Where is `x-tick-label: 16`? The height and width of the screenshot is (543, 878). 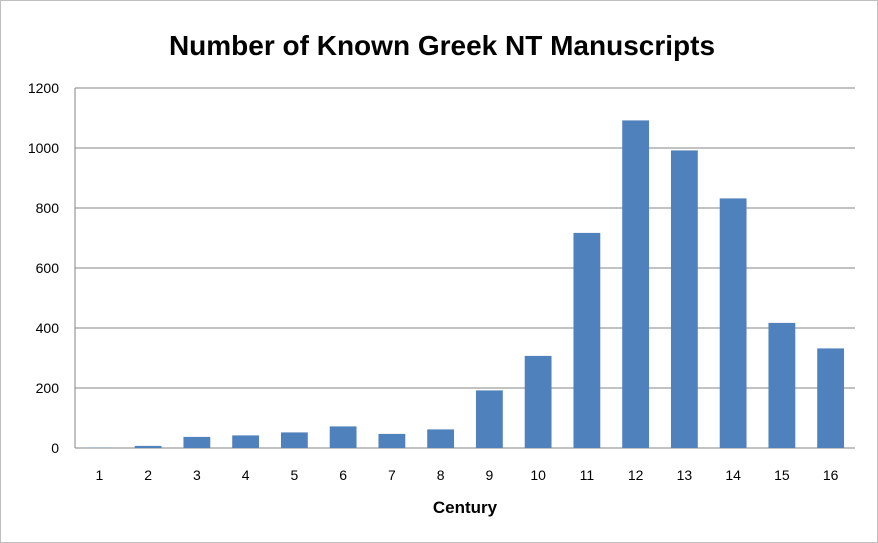
x-tick-label: 16 is located at coordinates (831, 475).